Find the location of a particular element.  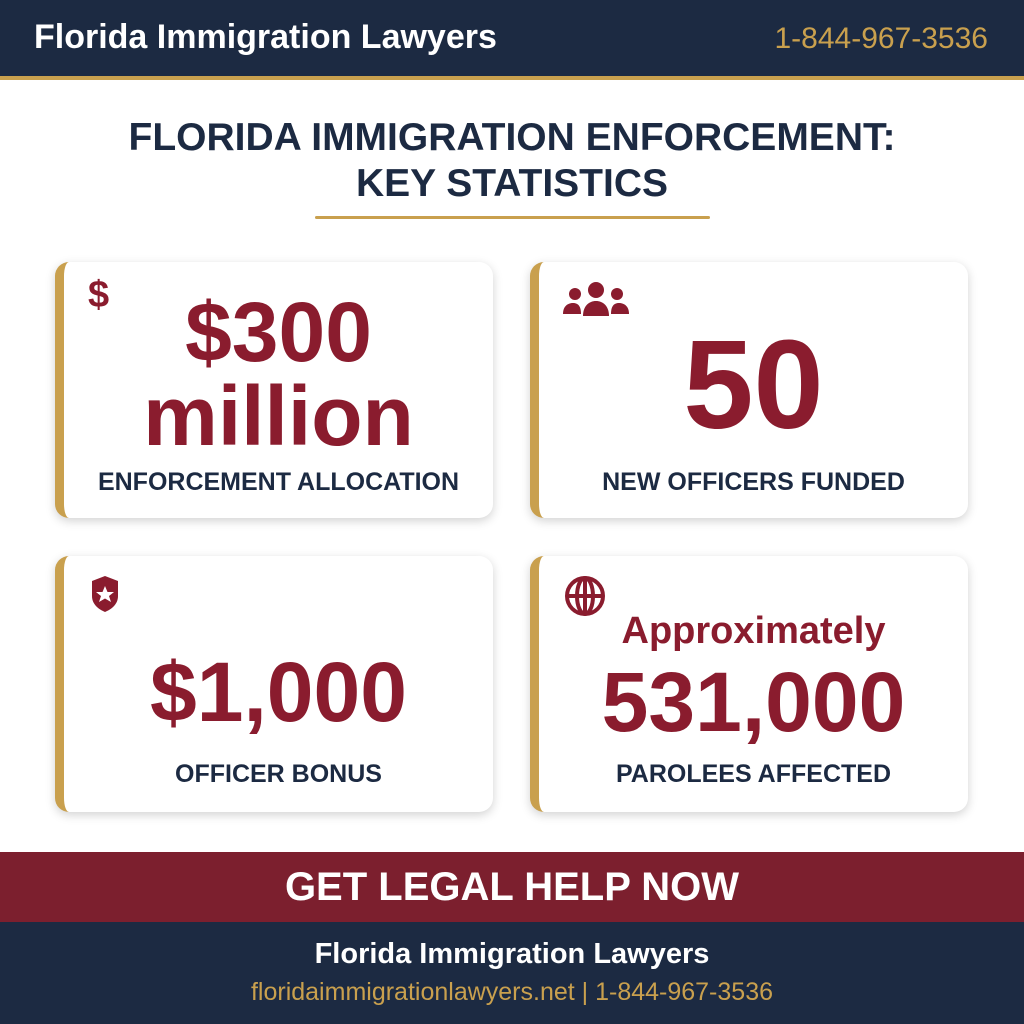

cta-button: GET LEGAL HELP NOW is located at coordinates (512, 887).